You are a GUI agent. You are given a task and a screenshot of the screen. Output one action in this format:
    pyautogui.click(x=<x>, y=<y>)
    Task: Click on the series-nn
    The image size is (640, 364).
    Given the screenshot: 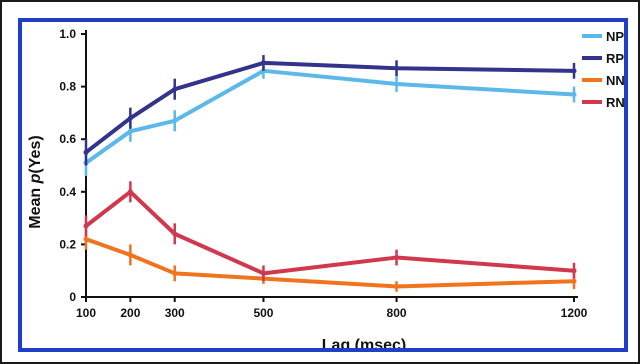 What is the action you would take?
    pyautogui.click(x=330, y=260)
    